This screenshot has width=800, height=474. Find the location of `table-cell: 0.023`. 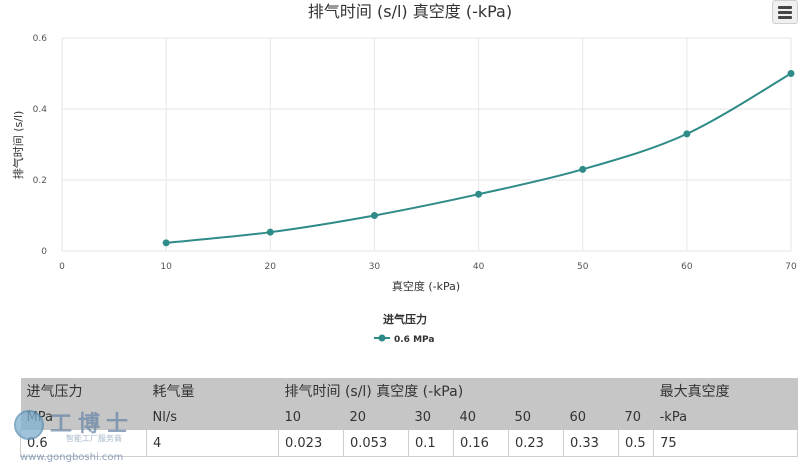

table-cell: 0.023 is located at coordinates (311, 443).